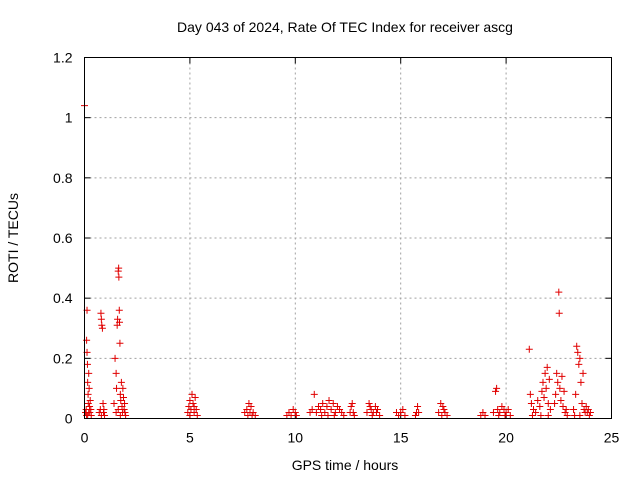 Image resolution: width=640 pixels, height=480 pixels. Describe the element at coordinates (69, 419) in the screenshot. I see `y-tick-label: 0` at that location.